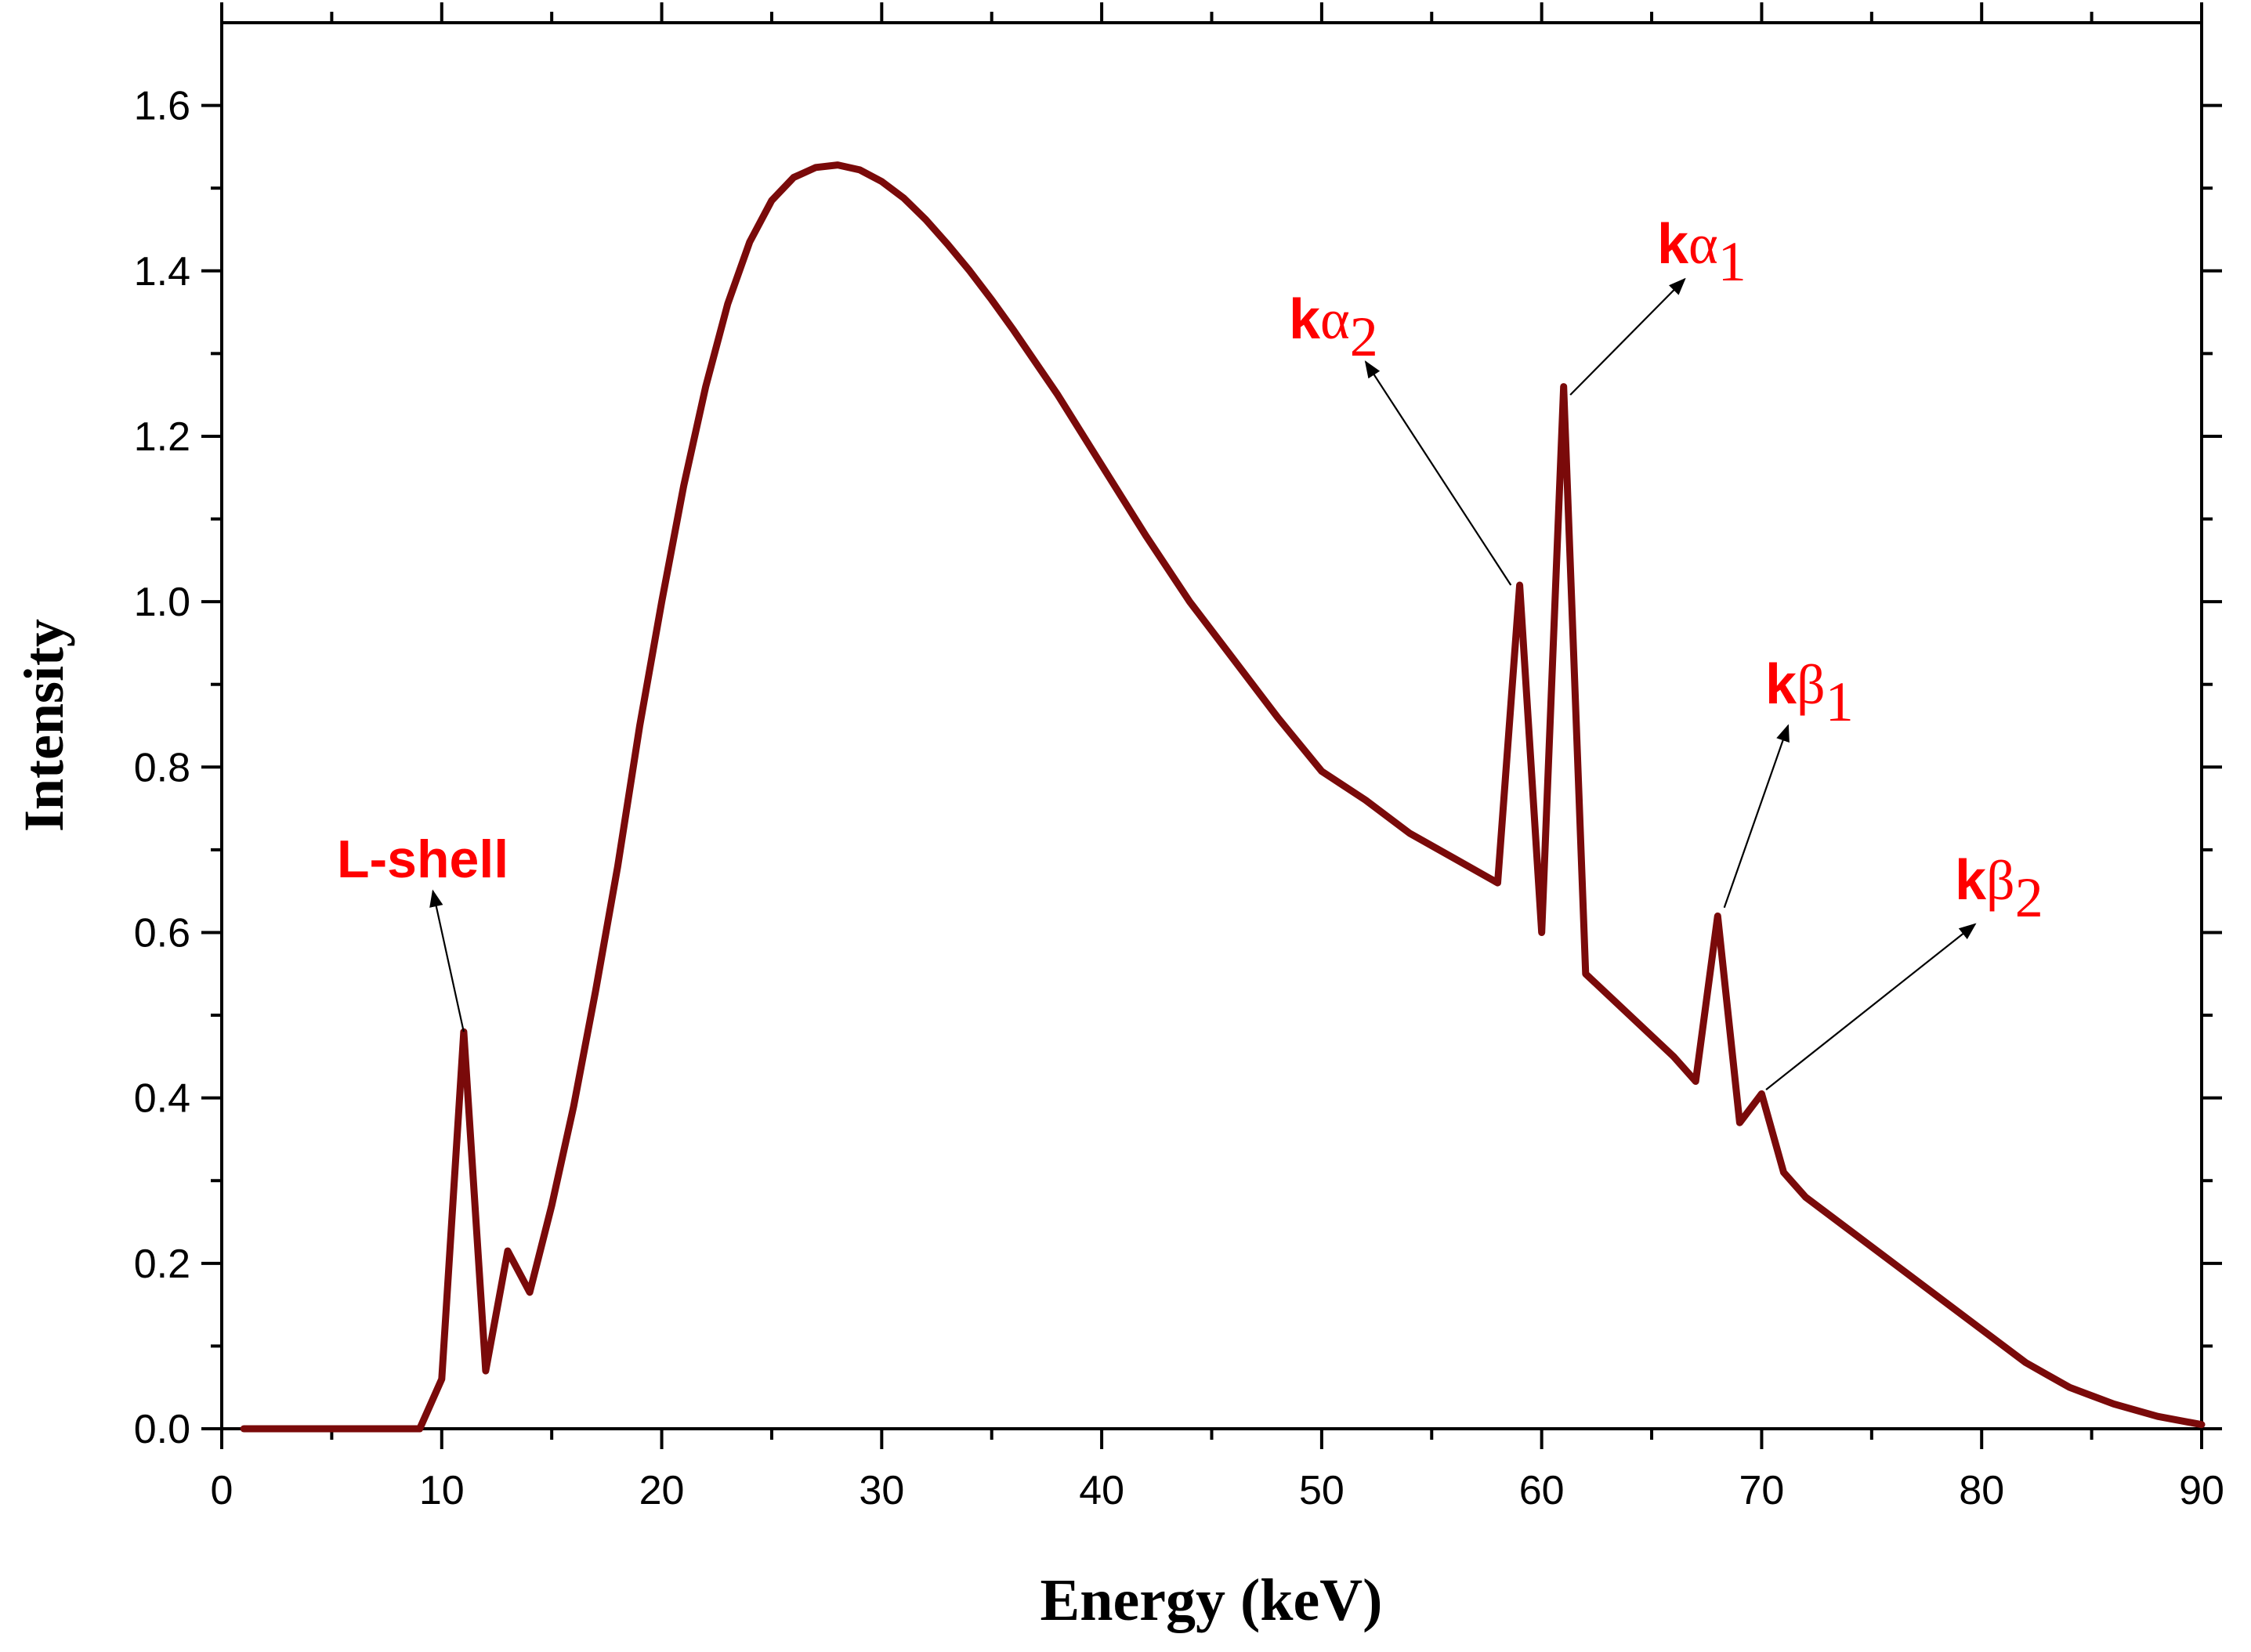 This screenshot has width=2251, height=1652. Describe the element at coordinates (162, 106) in the screenshot. I see `y-tick-label: 1.6` at that location.